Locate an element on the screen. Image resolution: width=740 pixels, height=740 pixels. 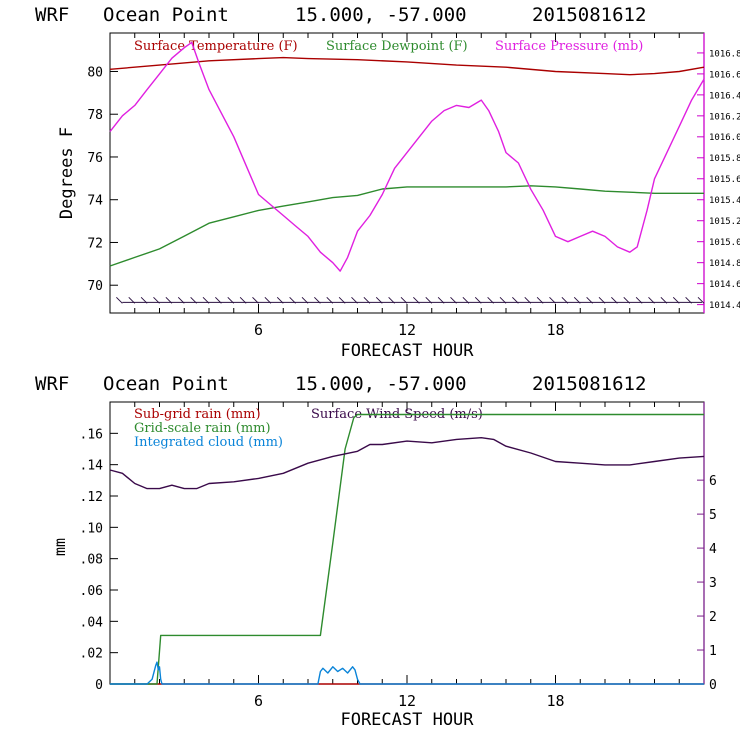
y-right-tick-label: 1014.6 is located at coordinates (724, 285).